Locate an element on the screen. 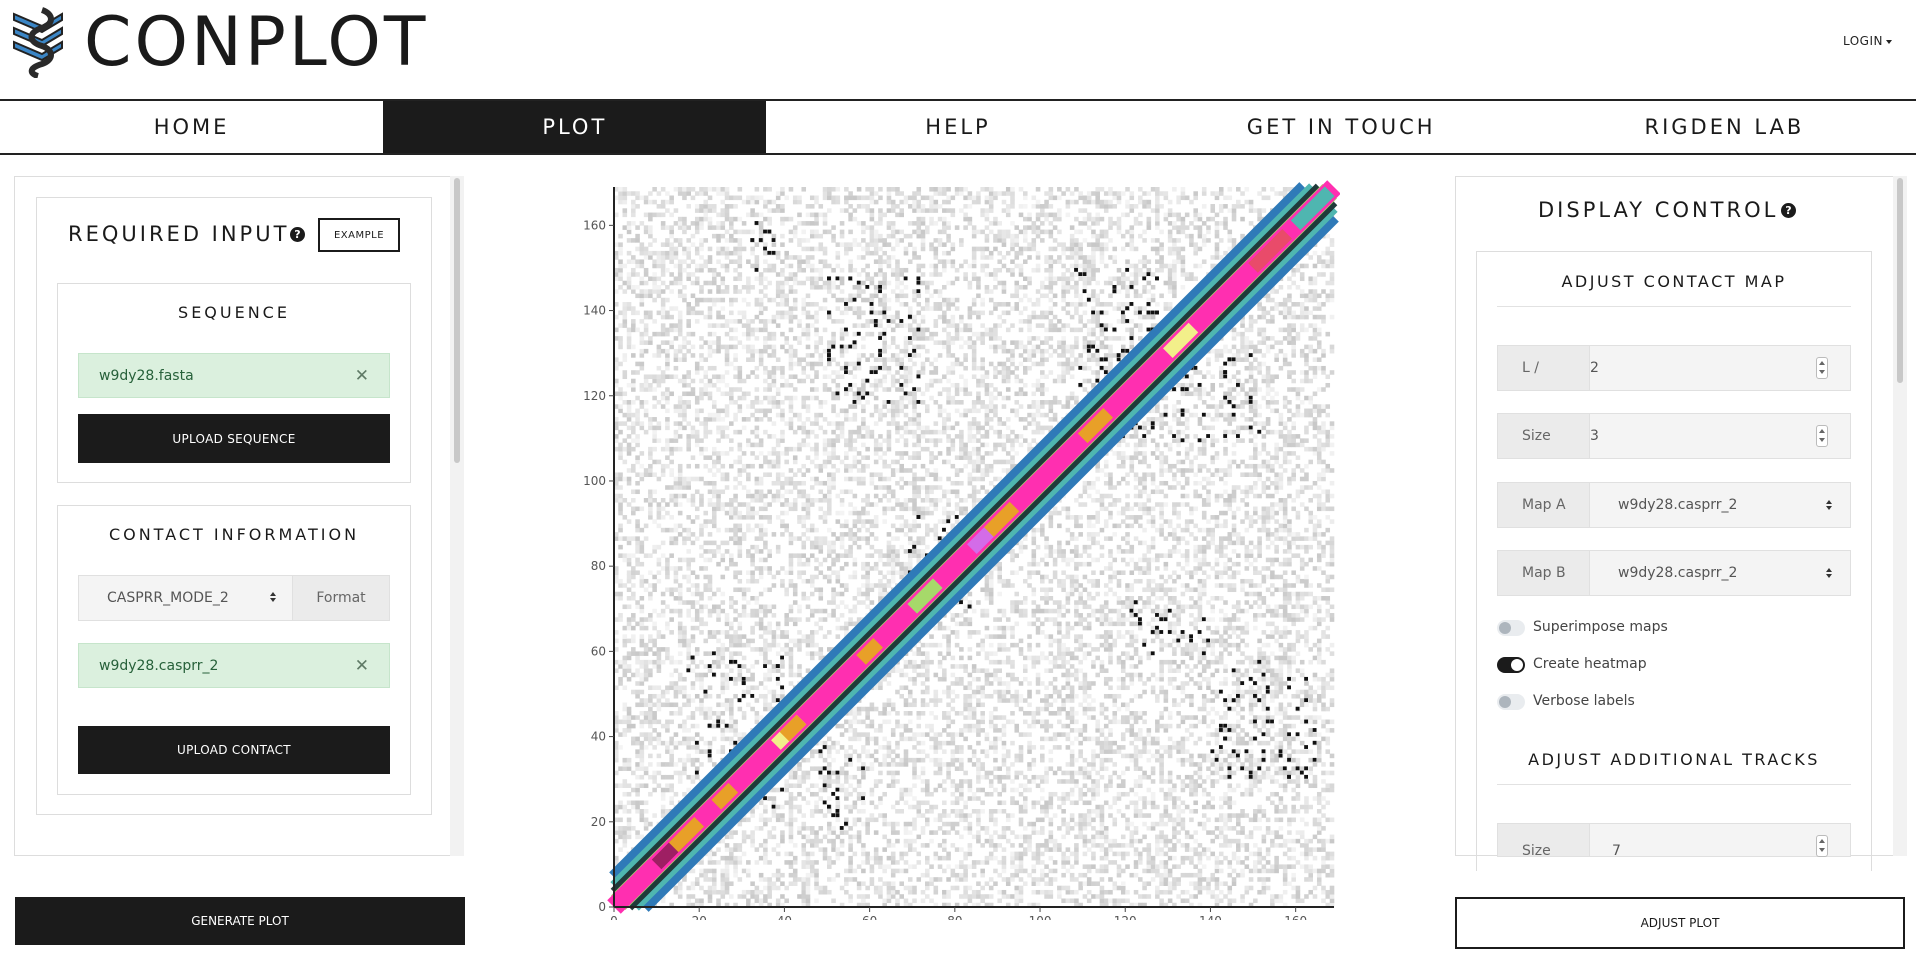 The image size is (1916, 953). login-dropdown: LOGIN is located at coordinates (1867, 41).